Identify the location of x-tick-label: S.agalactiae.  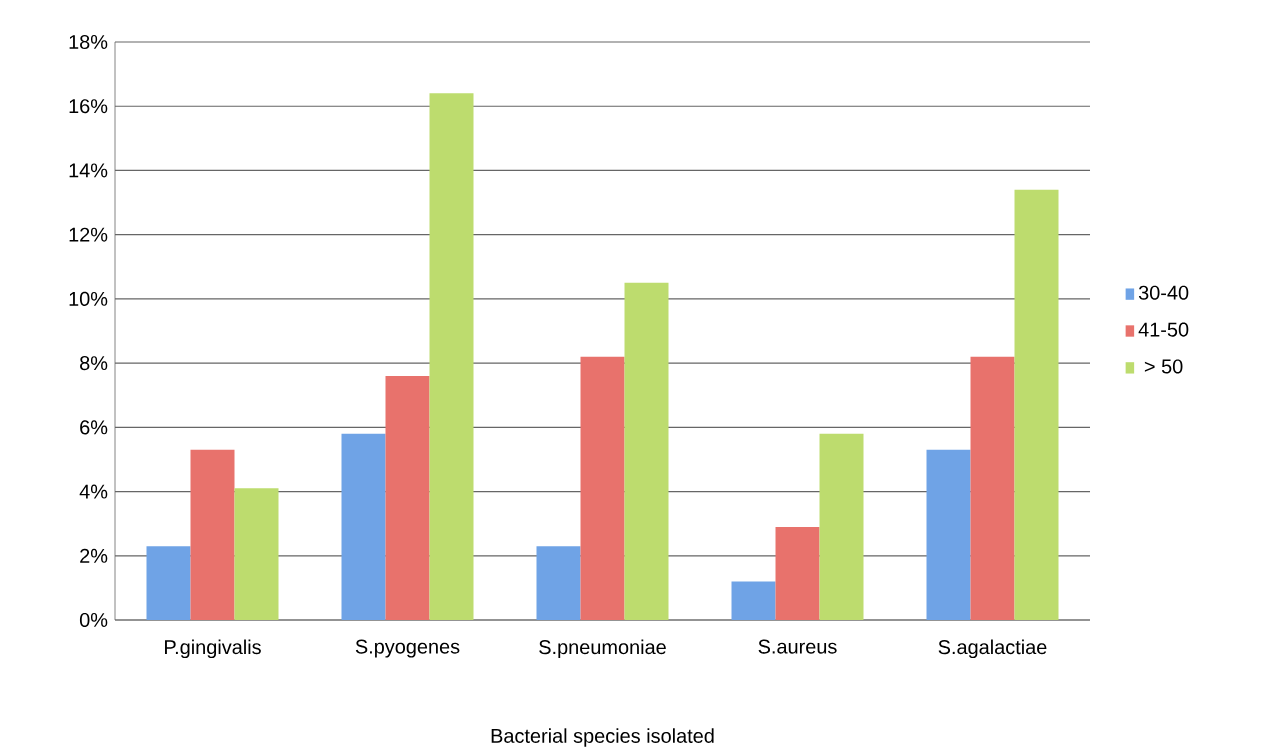
(992, 649).